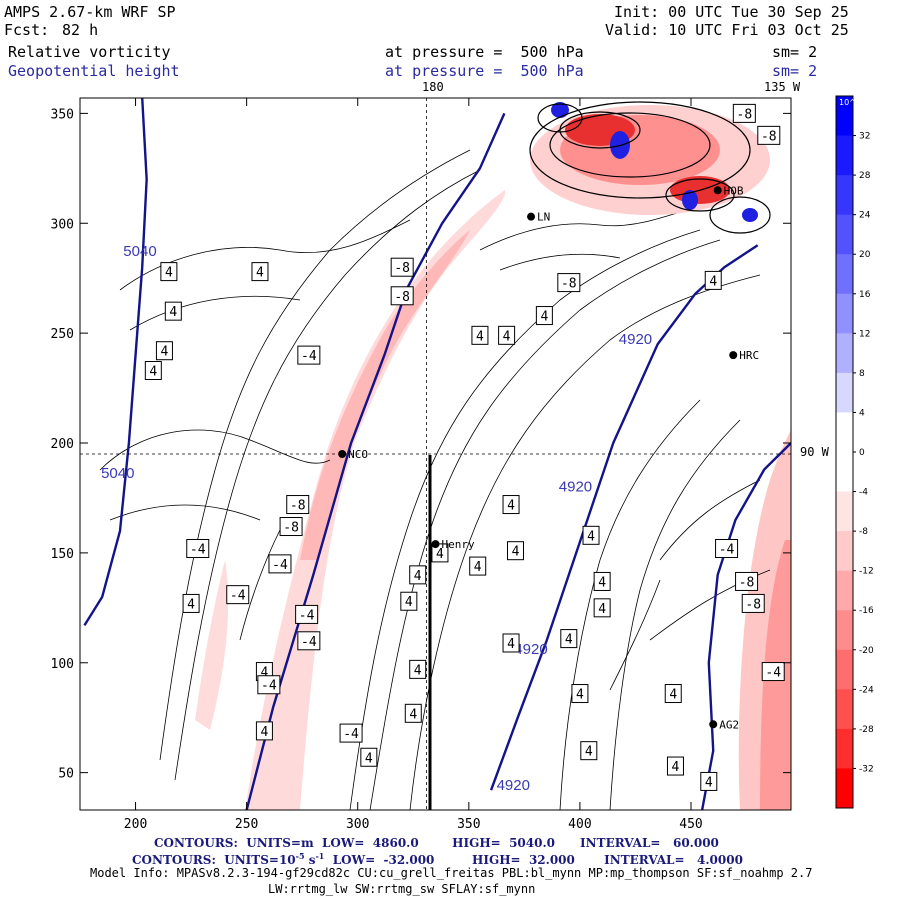  What do you see at coordinates (484, 52) in the screenshot?
I see `field1-level: at pressure = 500 hPa` at bounding box center [484, 52].